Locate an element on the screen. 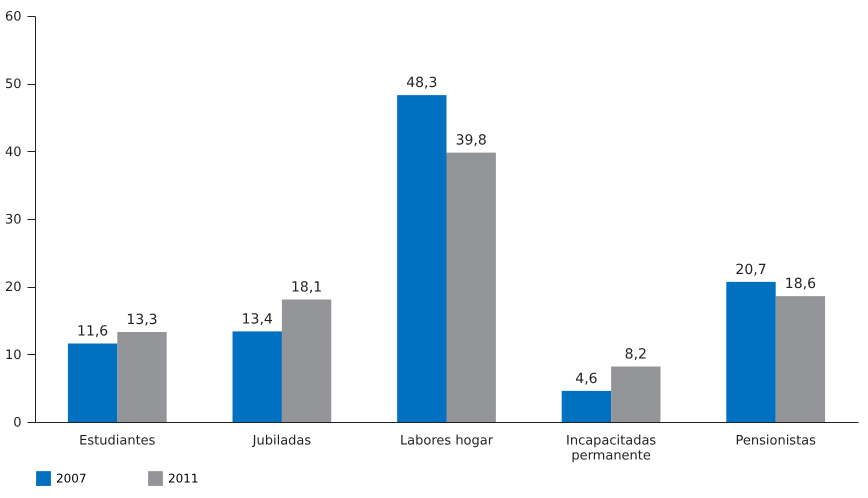 This screenshot has width=868, height=498. x-tick-label: Incapacitadas permanente is located at coordinates (611, 449).